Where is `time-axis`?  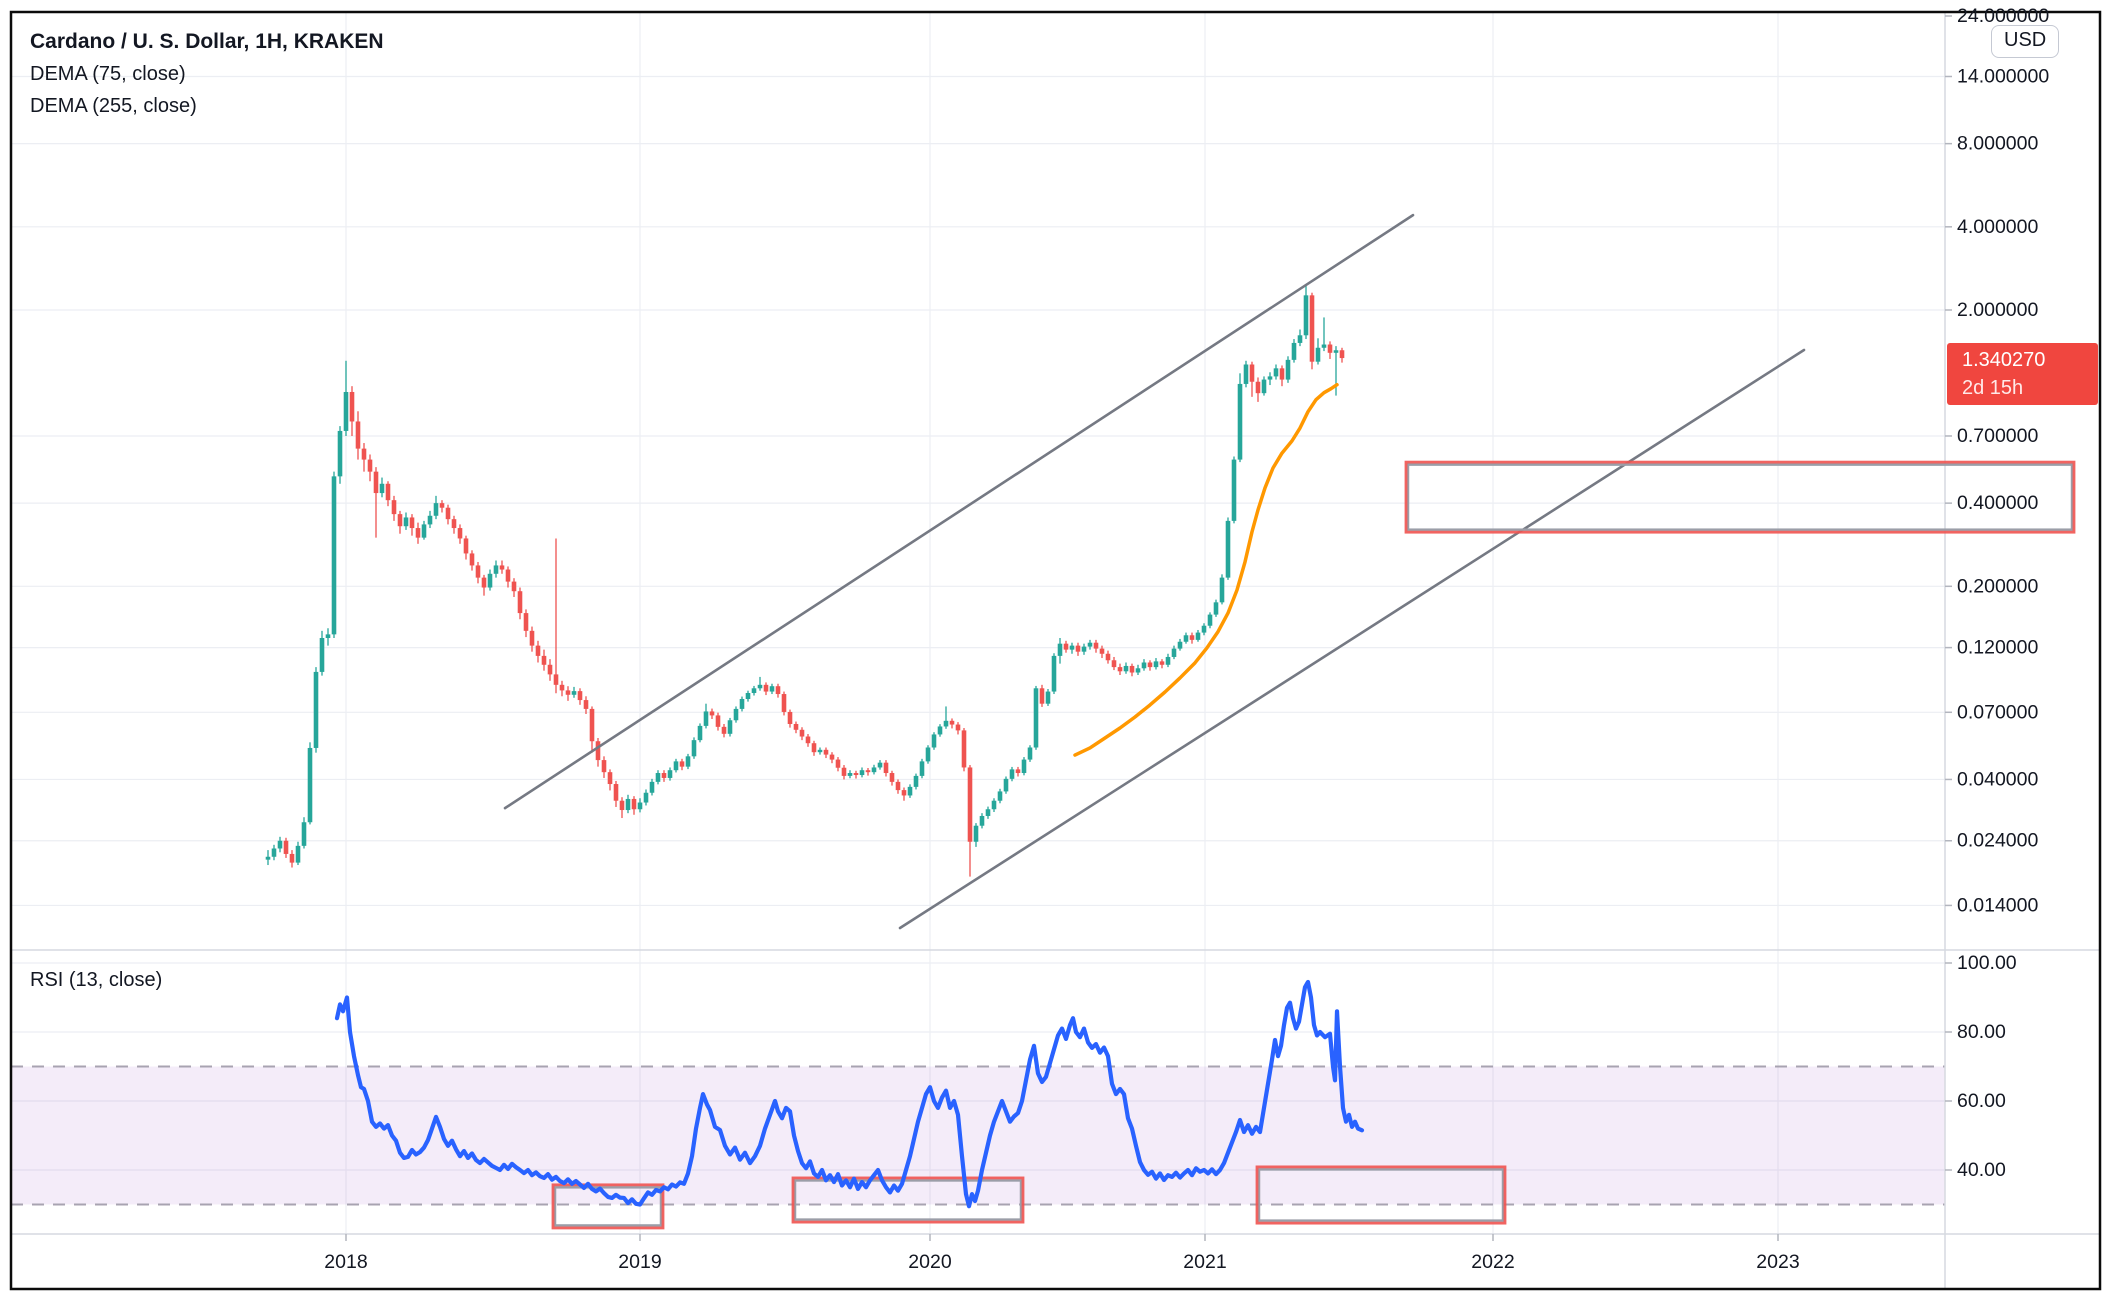
time-axis is located at coordinates (978, 1261).